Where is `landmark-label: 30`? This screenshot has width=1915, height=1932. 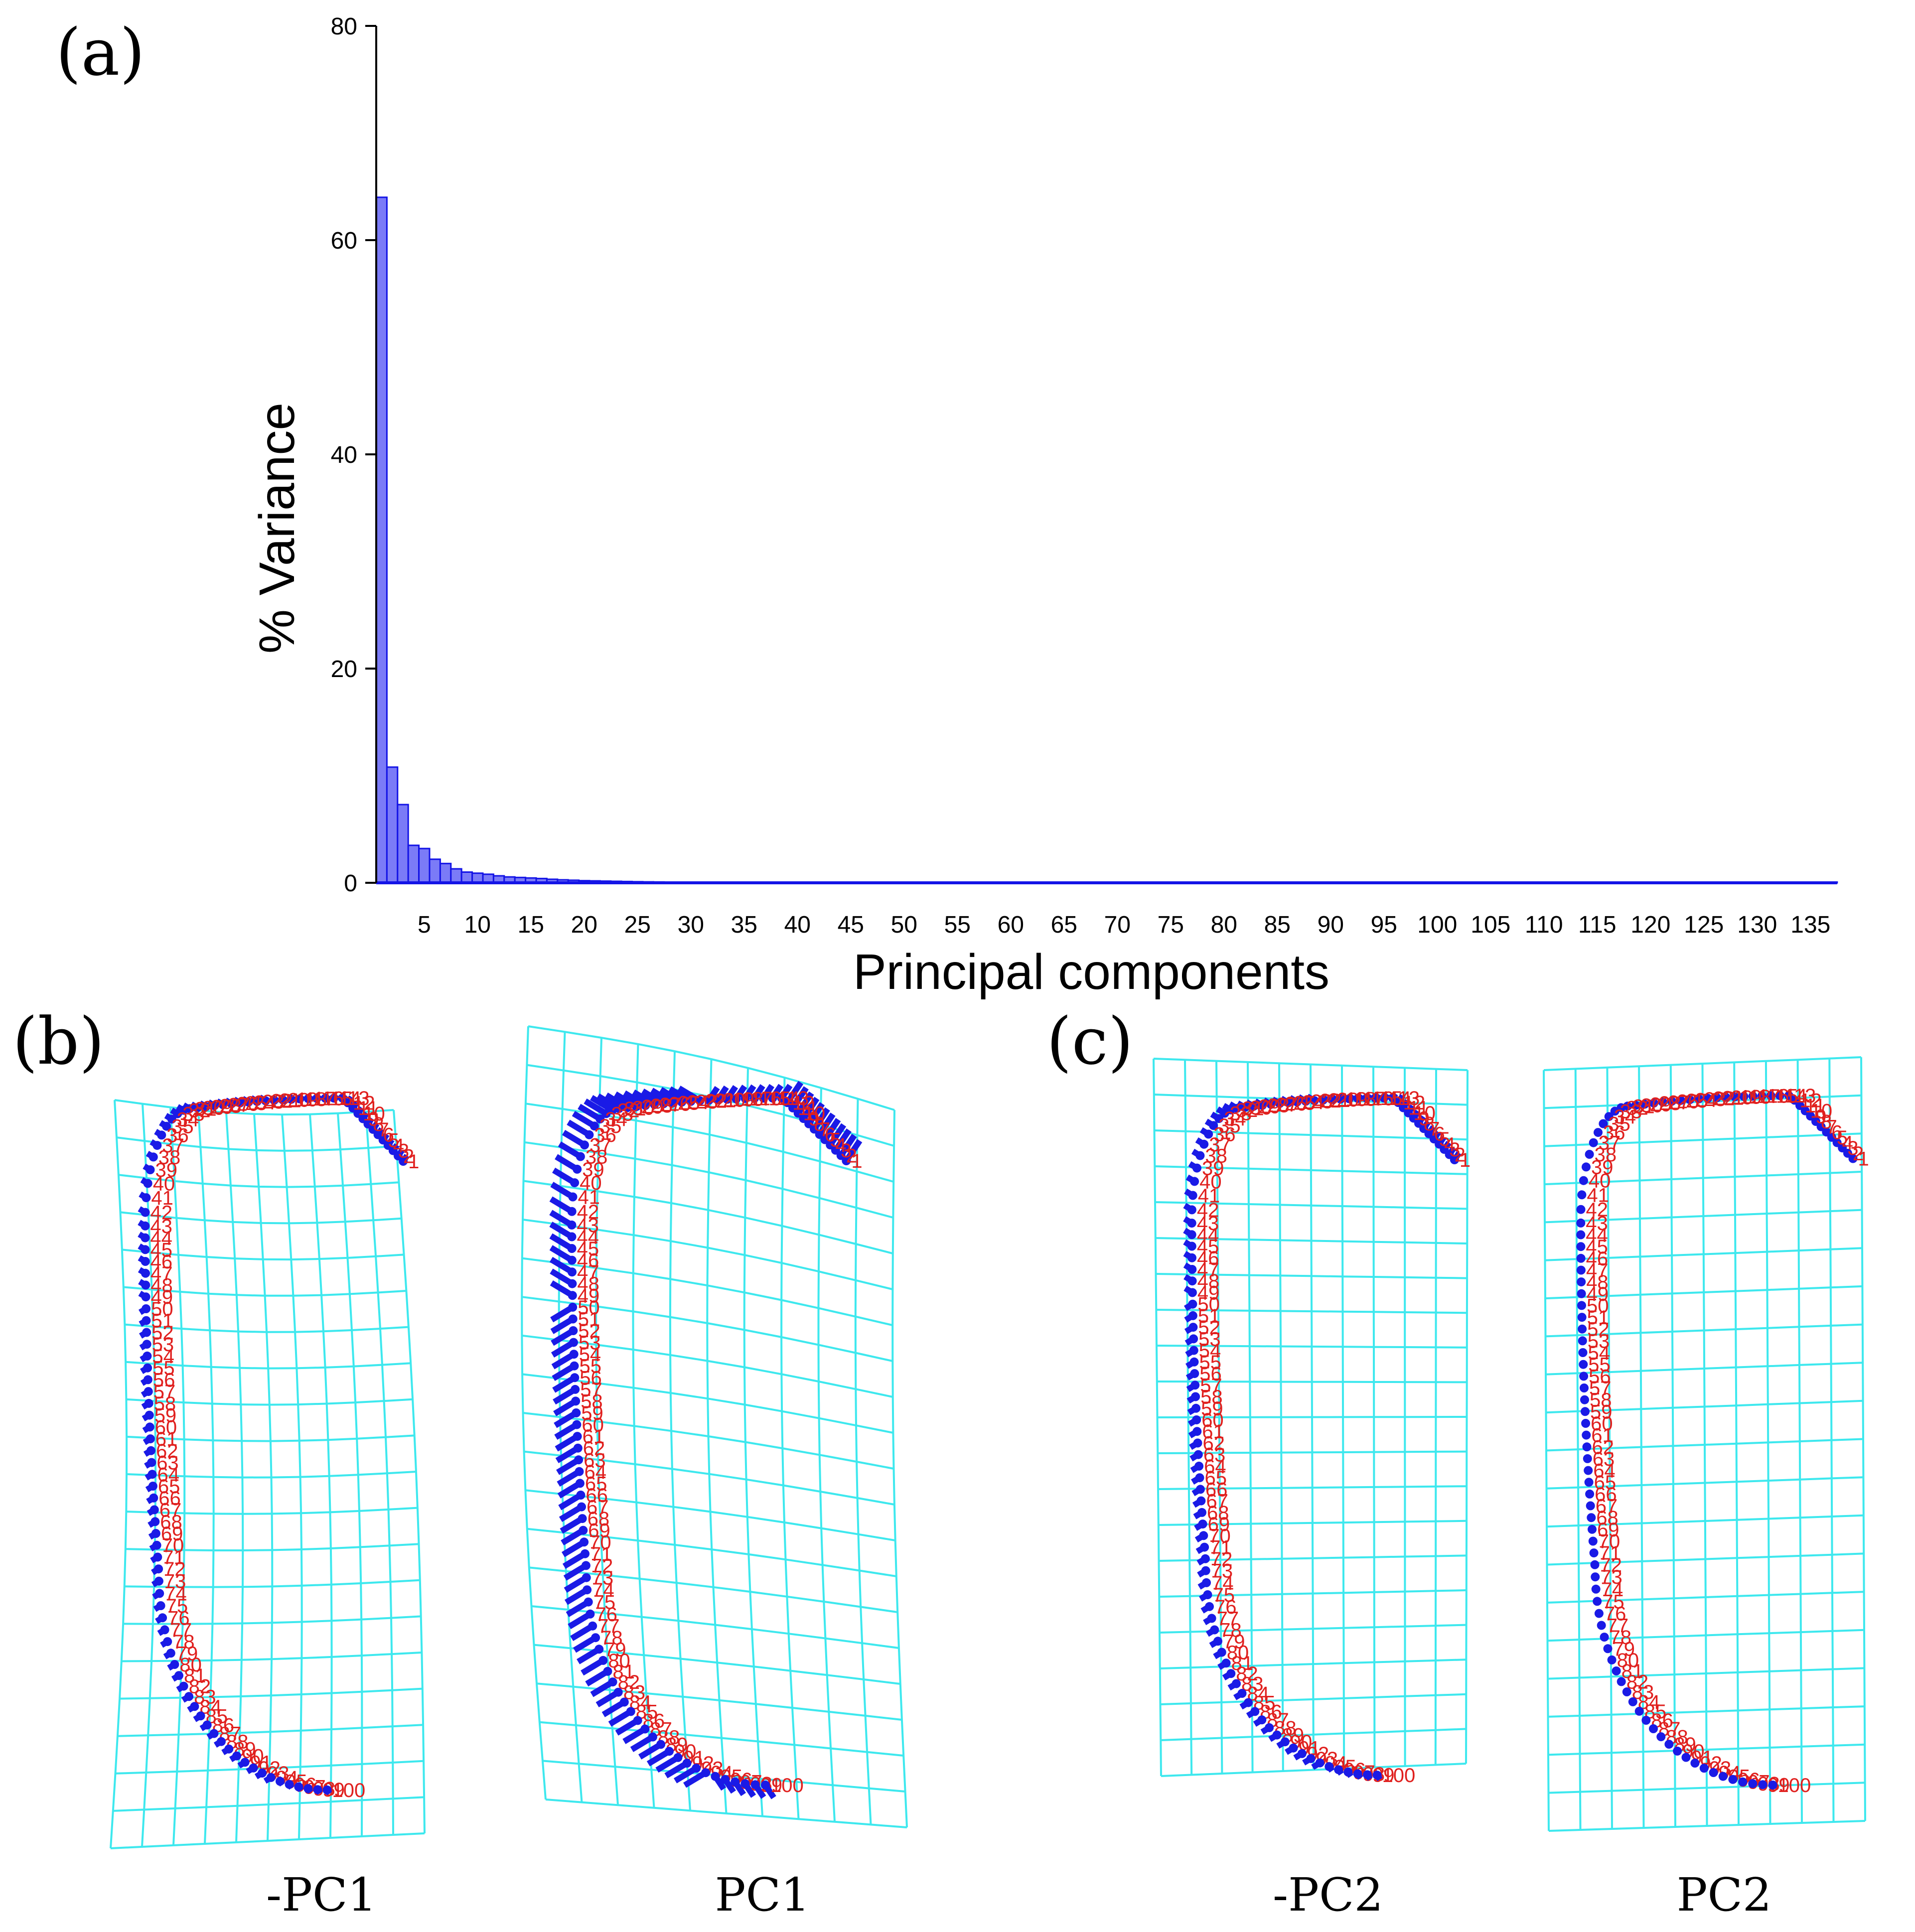
landmark-label: 30 is located at coordinates (643, 1108).